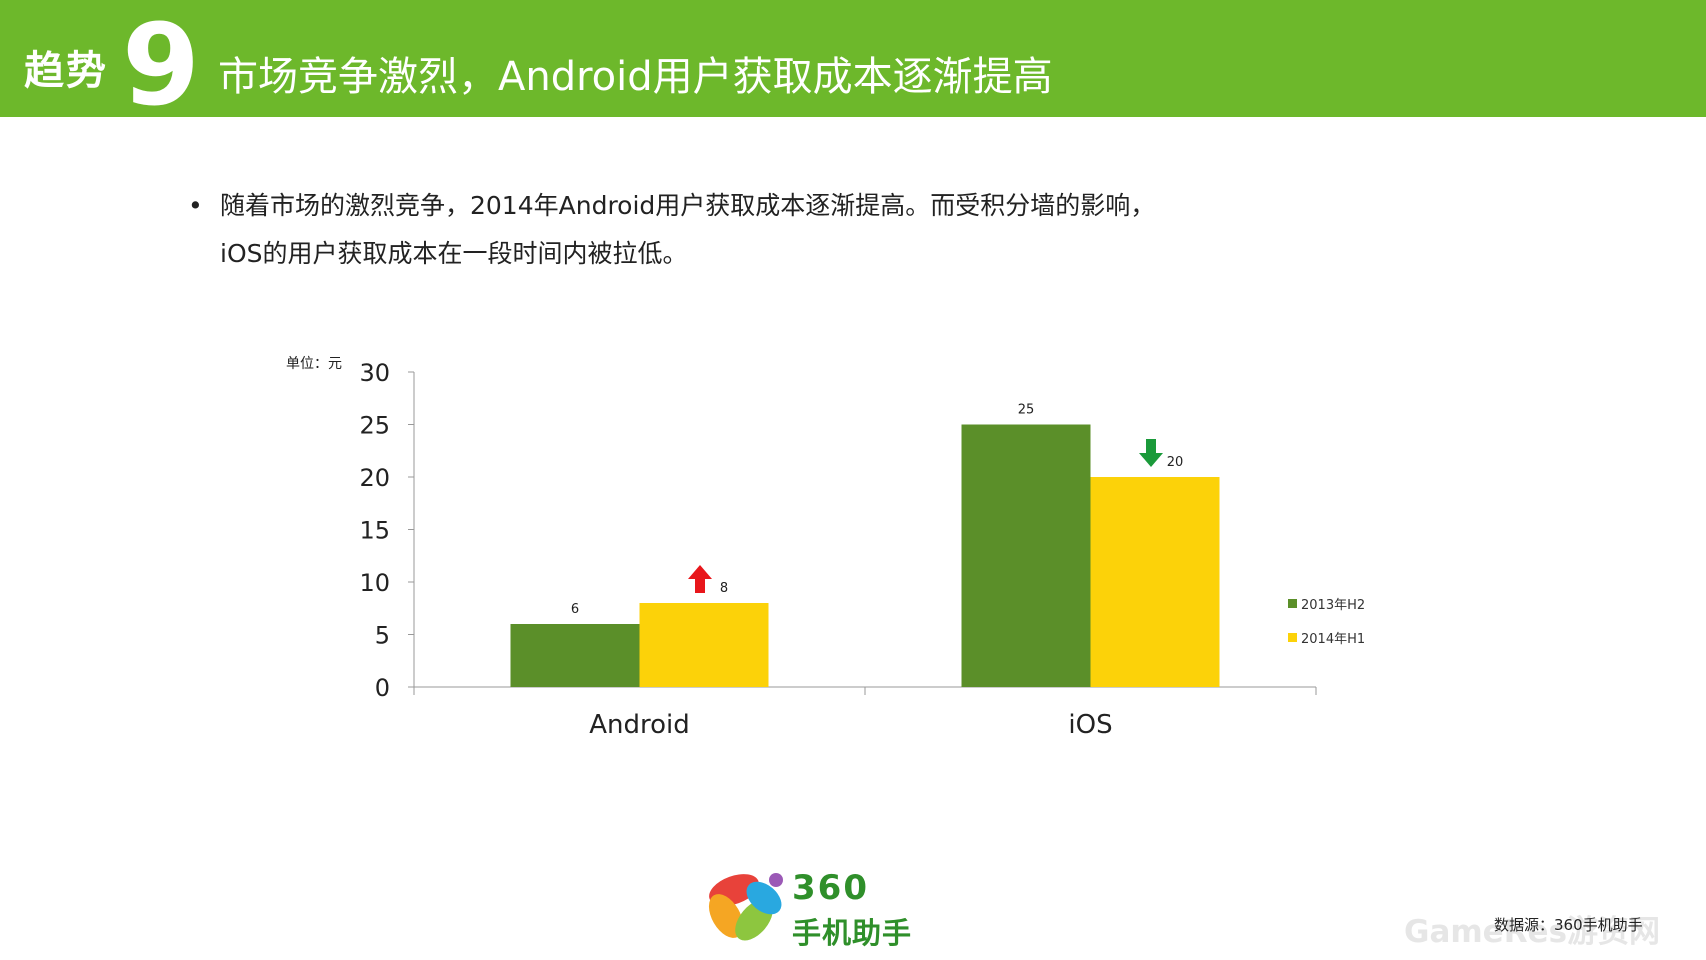 The image size is (1706, 960). I want to click on page-title: 市场竞争激烈，Android用户获取成本逐渐提高, so click(635, 77).